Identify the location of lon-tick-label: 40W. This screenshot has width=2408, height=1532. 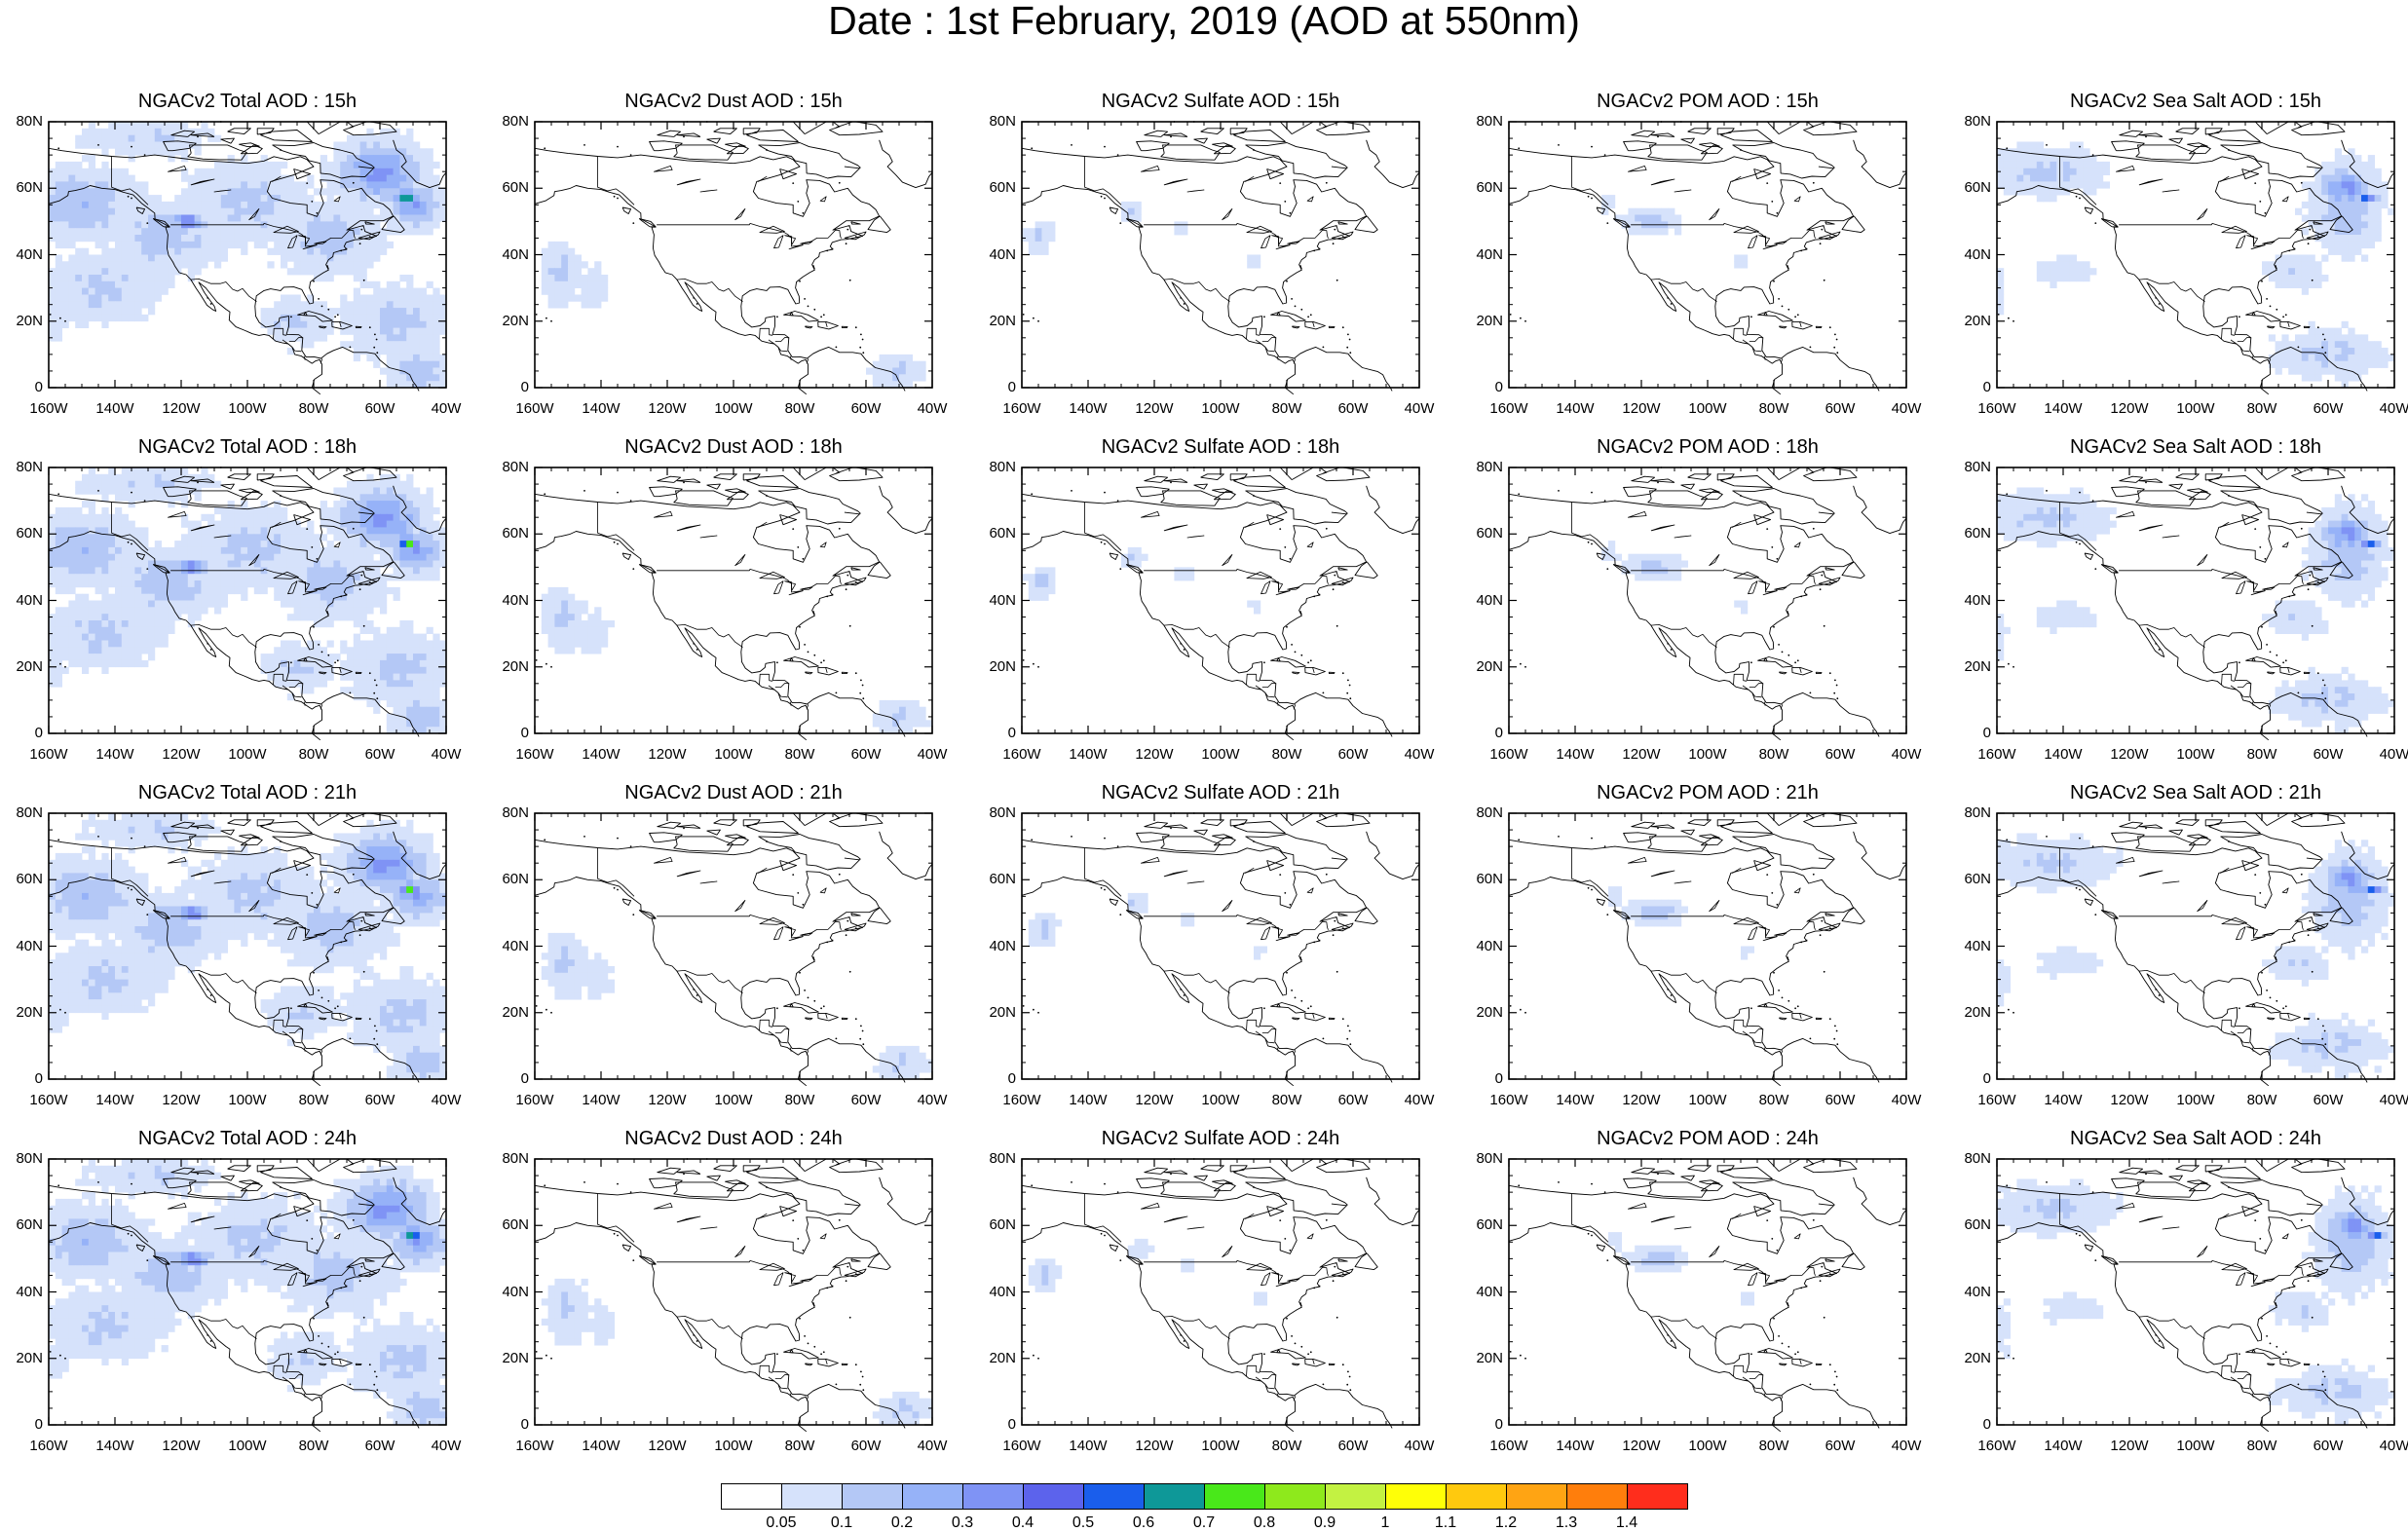
(1419, 1446).